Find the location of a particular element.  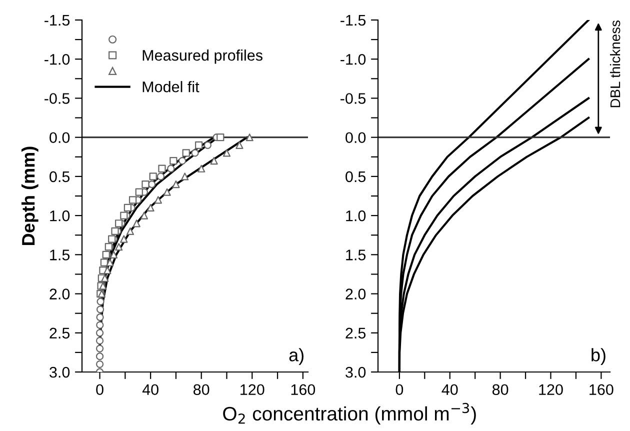

legend-label: Model fit is located at coordinates (171, 86).